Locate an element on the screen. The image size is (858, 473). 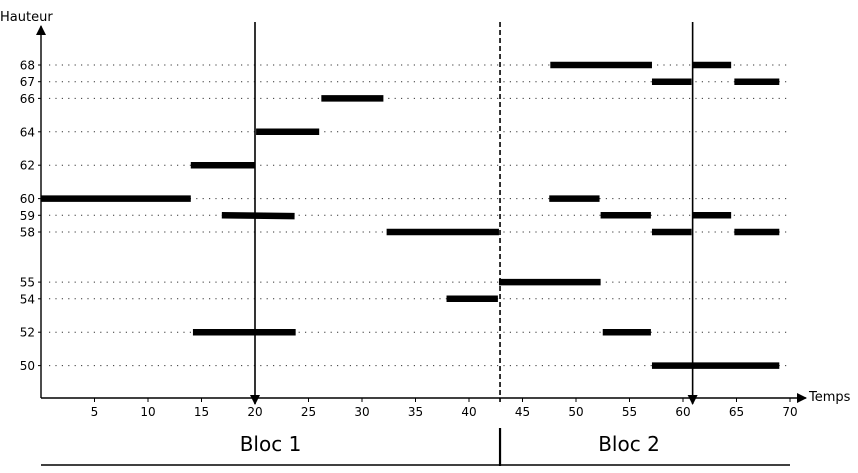
x-tick-label: 40 is located at coordinates (468, 412).